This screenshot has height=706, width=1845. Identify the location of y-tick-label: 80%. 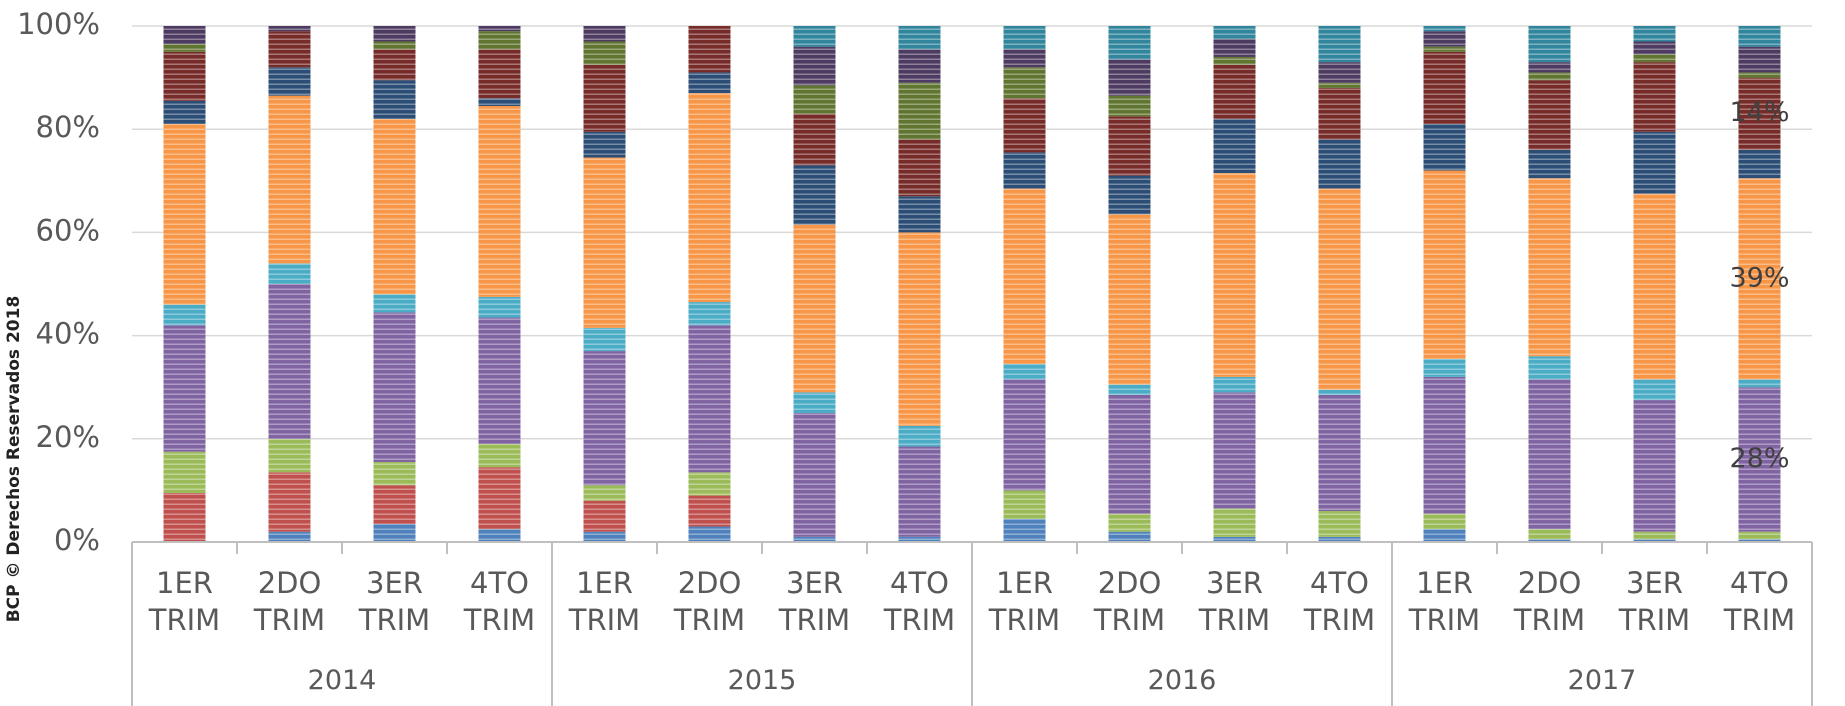
(68, 127).